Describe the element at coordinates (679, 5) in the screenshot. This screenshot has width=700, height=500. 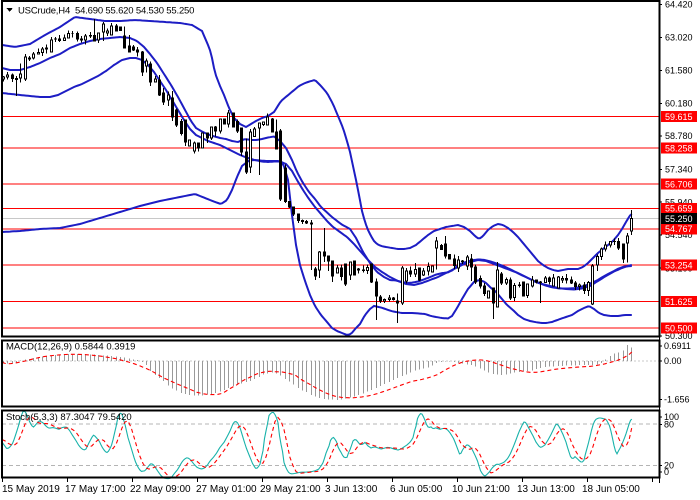
I see `svg-text: 64.420` at that location.